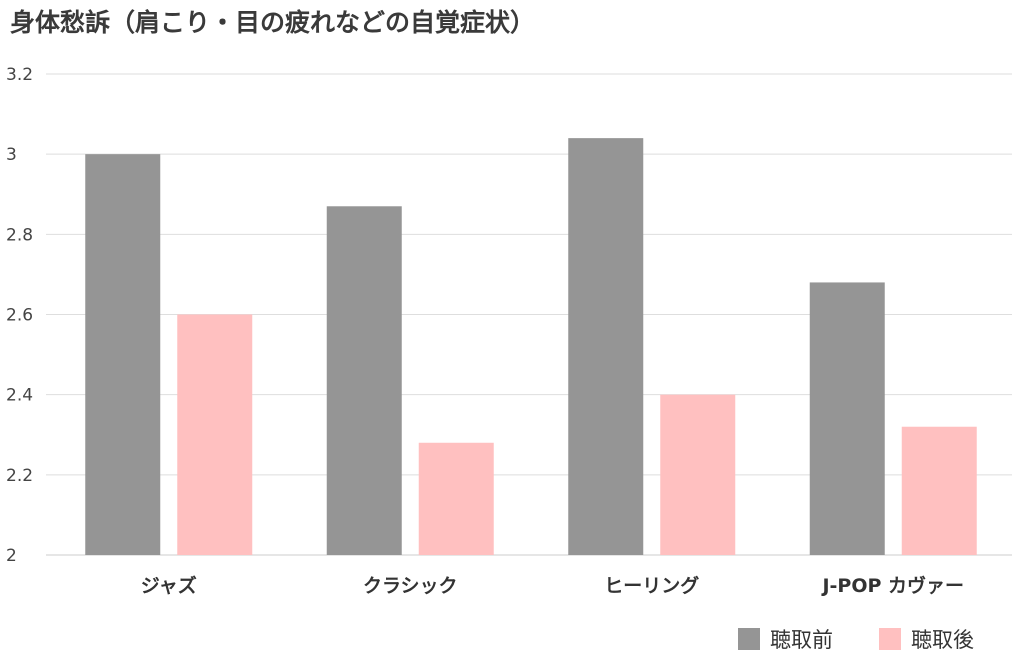 The height and width of the screenshot is (661, 1024). What do you see at coordinates (942, 640) in the screenshot?
I see `legend-label: 聴取後` at bounding box center [942, 640].